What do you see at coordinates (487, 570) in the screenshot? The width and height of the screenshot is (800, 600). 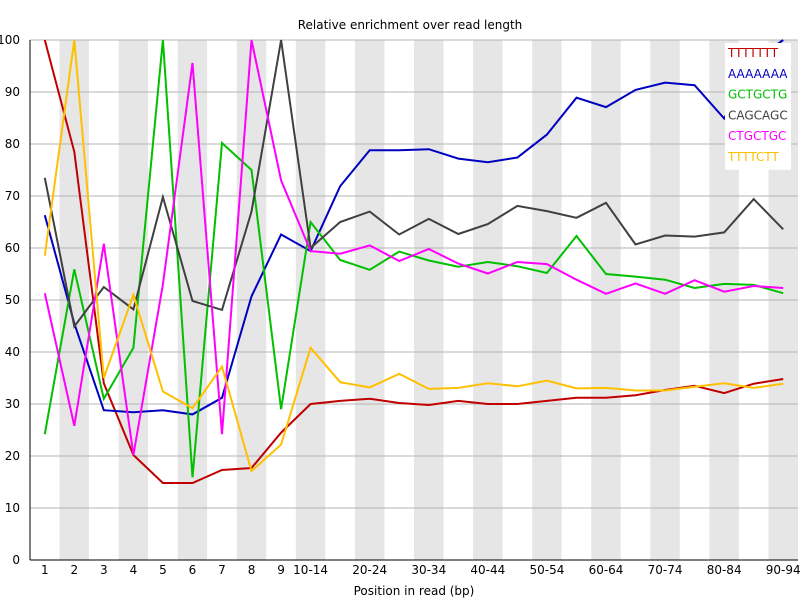 I see `x-tick-label: 40-44` at bounding box center [487, 570].